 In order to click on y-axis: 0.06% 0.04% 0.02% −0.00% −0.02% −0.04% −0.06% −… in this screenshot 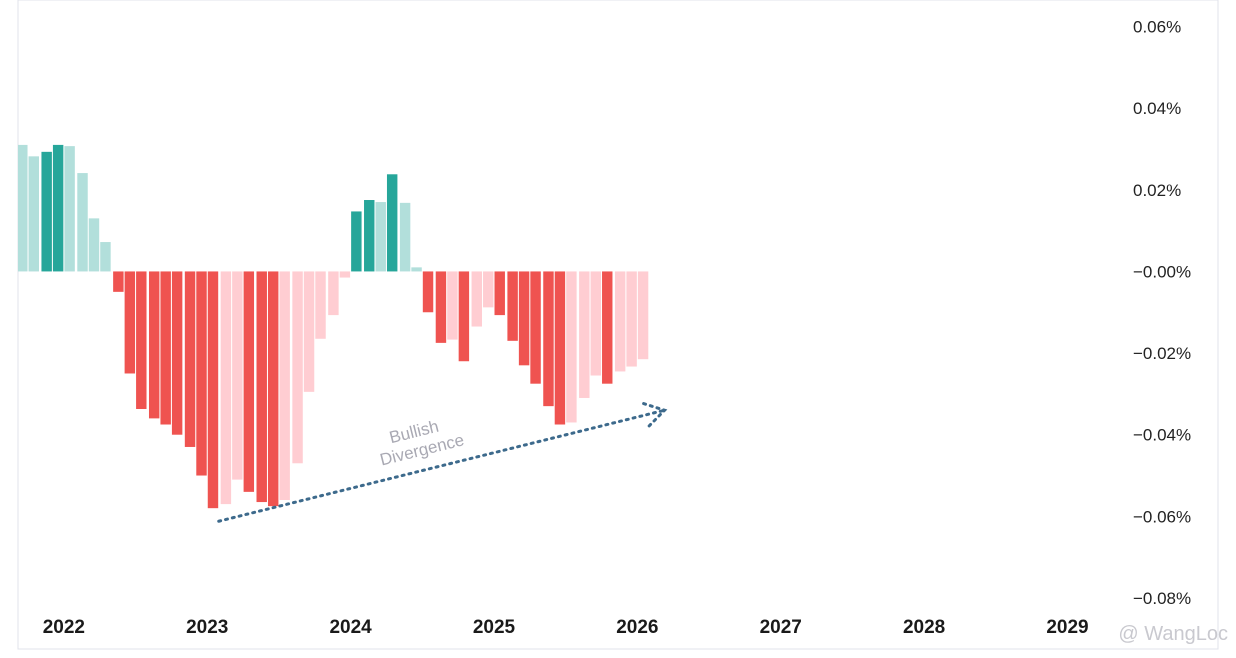, I will do `click(1162, 313)`.